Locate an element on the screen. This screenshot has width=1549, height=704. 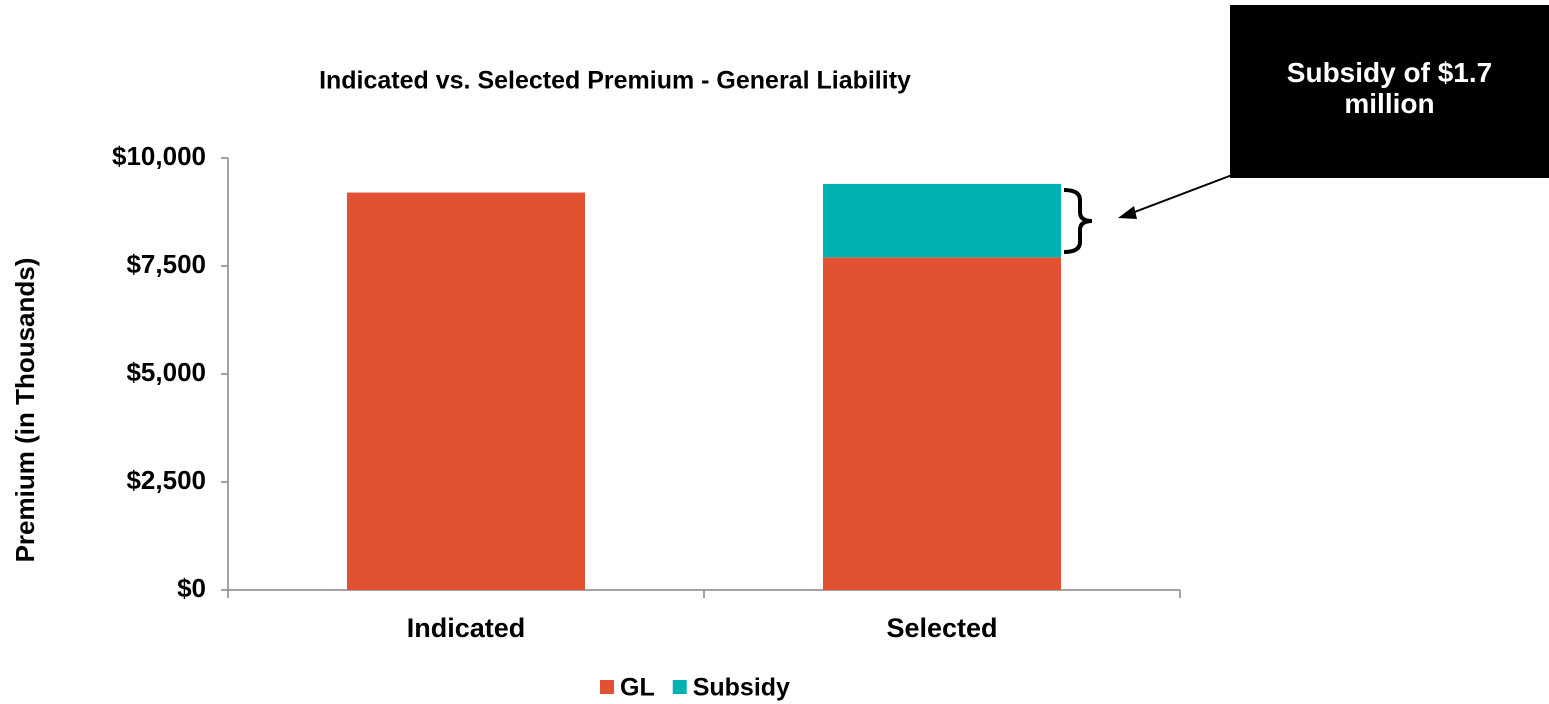
y-tick-label: $10,000 is located at coordinates (159, 156).